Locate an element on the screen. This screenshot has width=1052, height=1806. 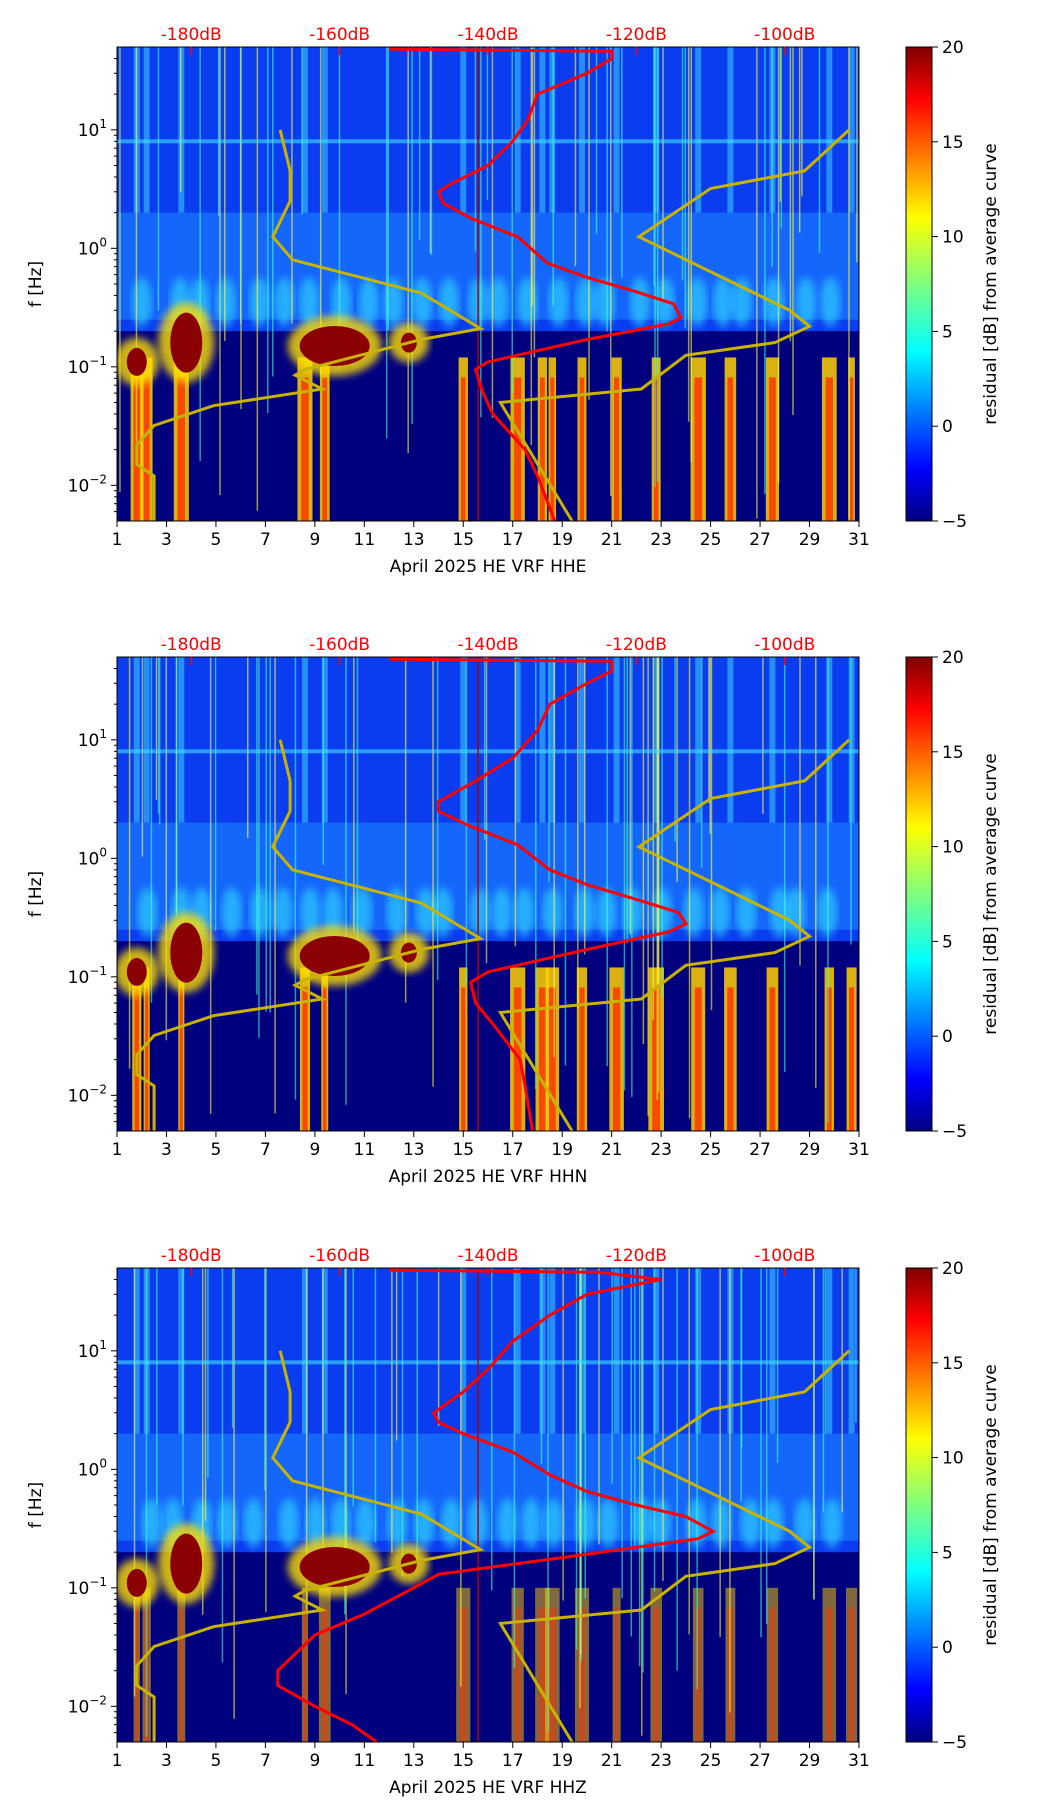
colorbar-label: residual [dB] from average curve is located at coordinates (991, 893).